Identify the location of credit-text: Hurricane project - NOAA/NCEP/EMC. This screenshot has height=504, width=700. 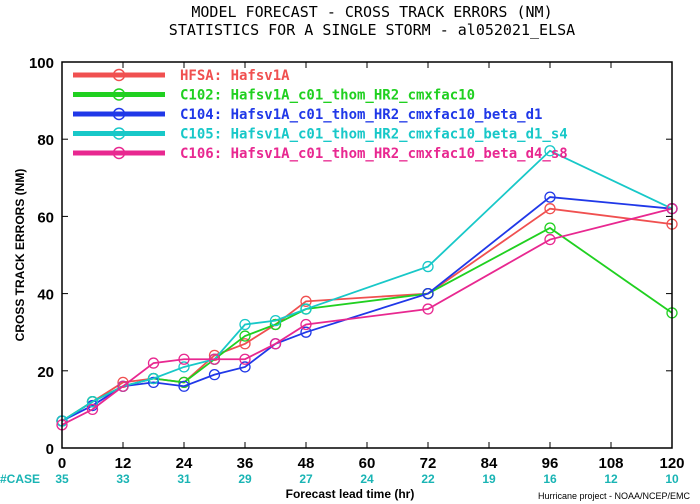
(614, 496).